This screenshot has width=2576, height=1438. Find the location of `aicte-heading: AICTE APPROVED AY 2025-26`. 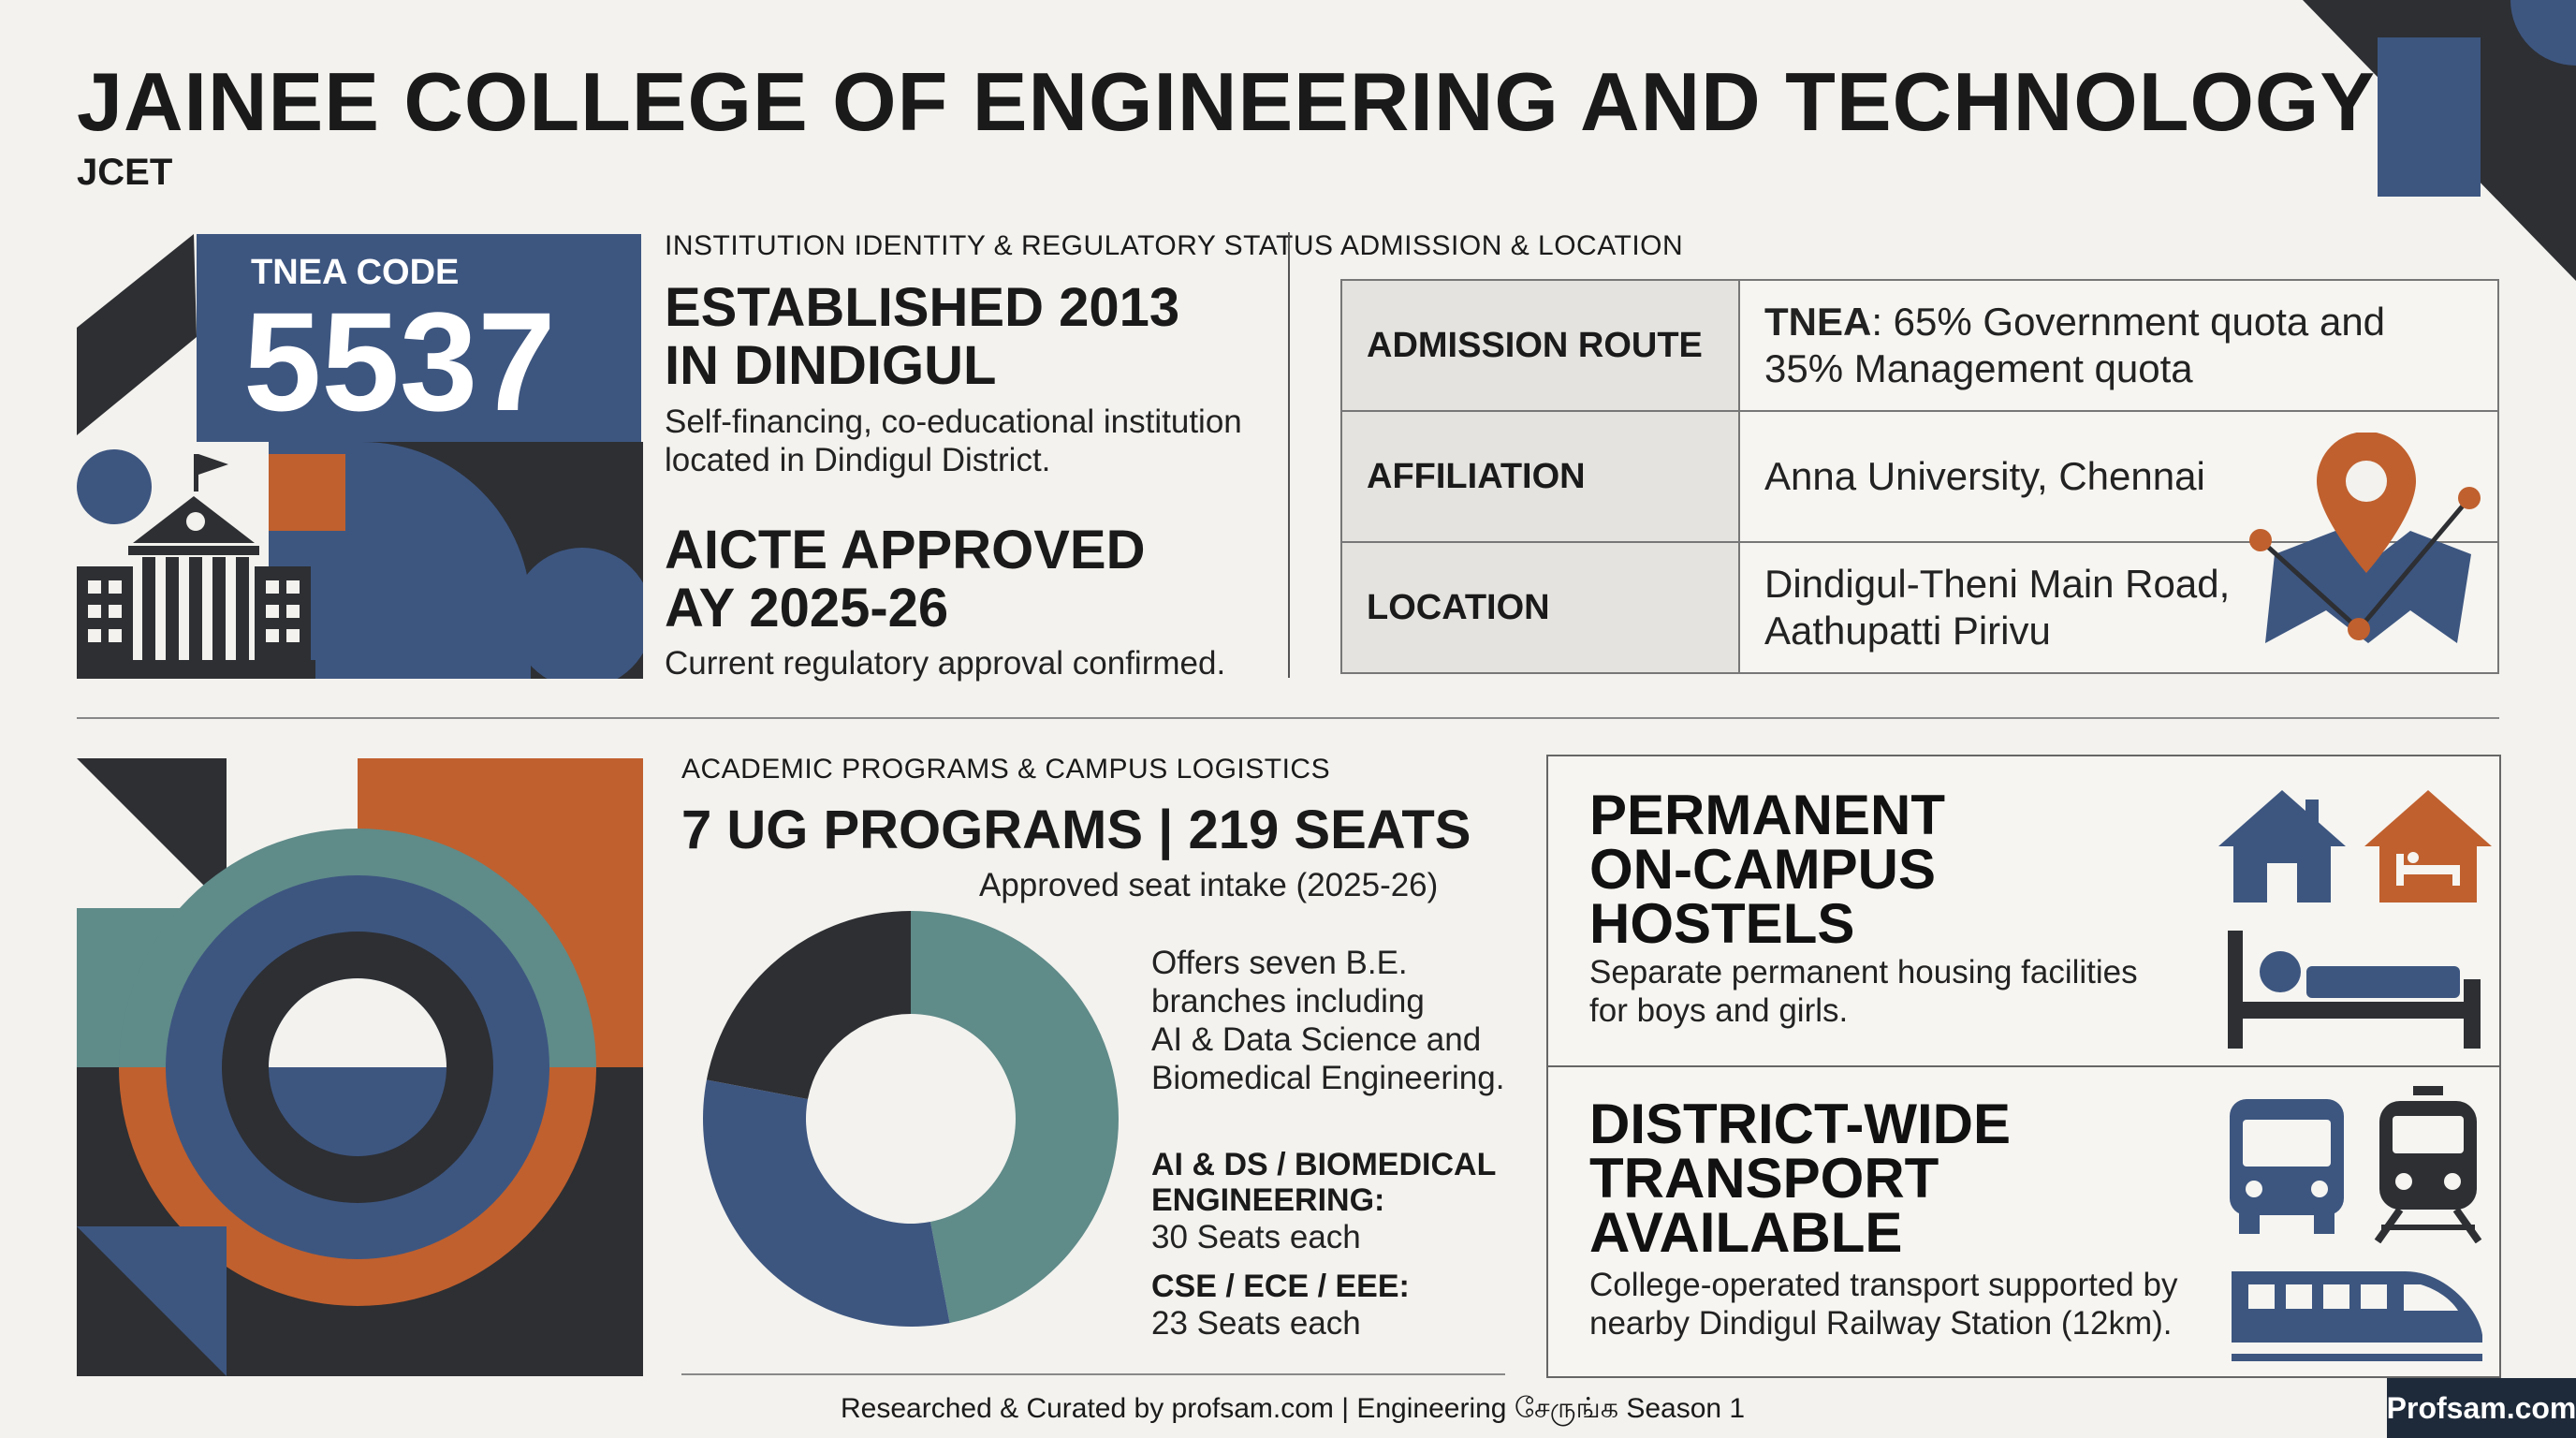

aicte-heading: AICTE APPROVED AY 2025-26 is located at coordinates (905, 579).